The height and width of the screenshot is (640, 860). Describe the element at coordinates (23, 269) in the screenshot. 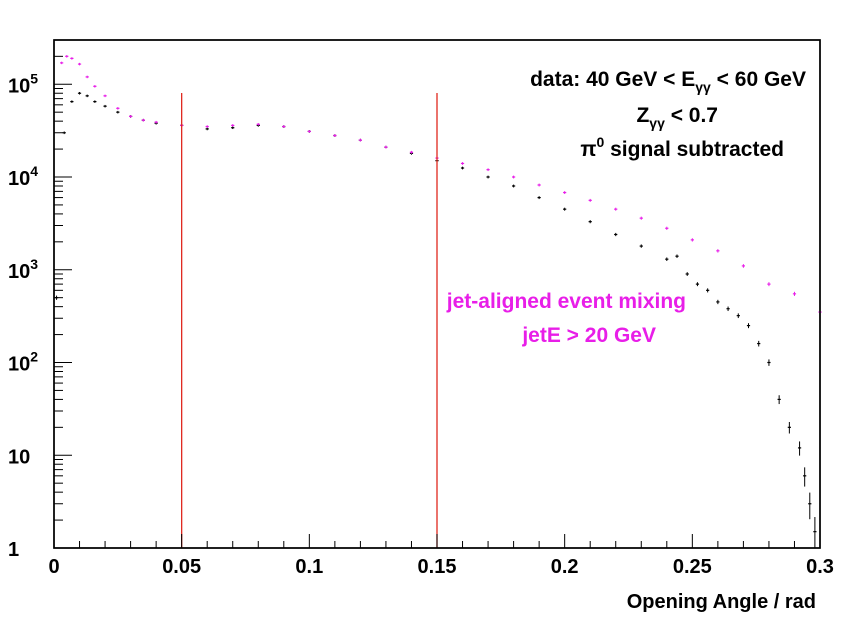

I see `y-tick-label: 10³` at that location.